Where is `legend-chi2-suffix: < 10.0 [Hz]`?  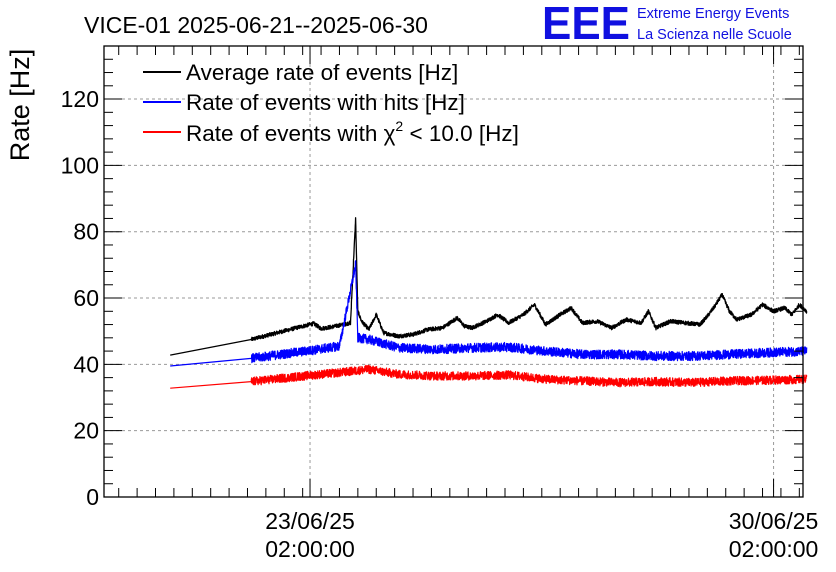
legend-chi2-suffix: < 10.0 [Hz] is located at coordinates (461, 133).